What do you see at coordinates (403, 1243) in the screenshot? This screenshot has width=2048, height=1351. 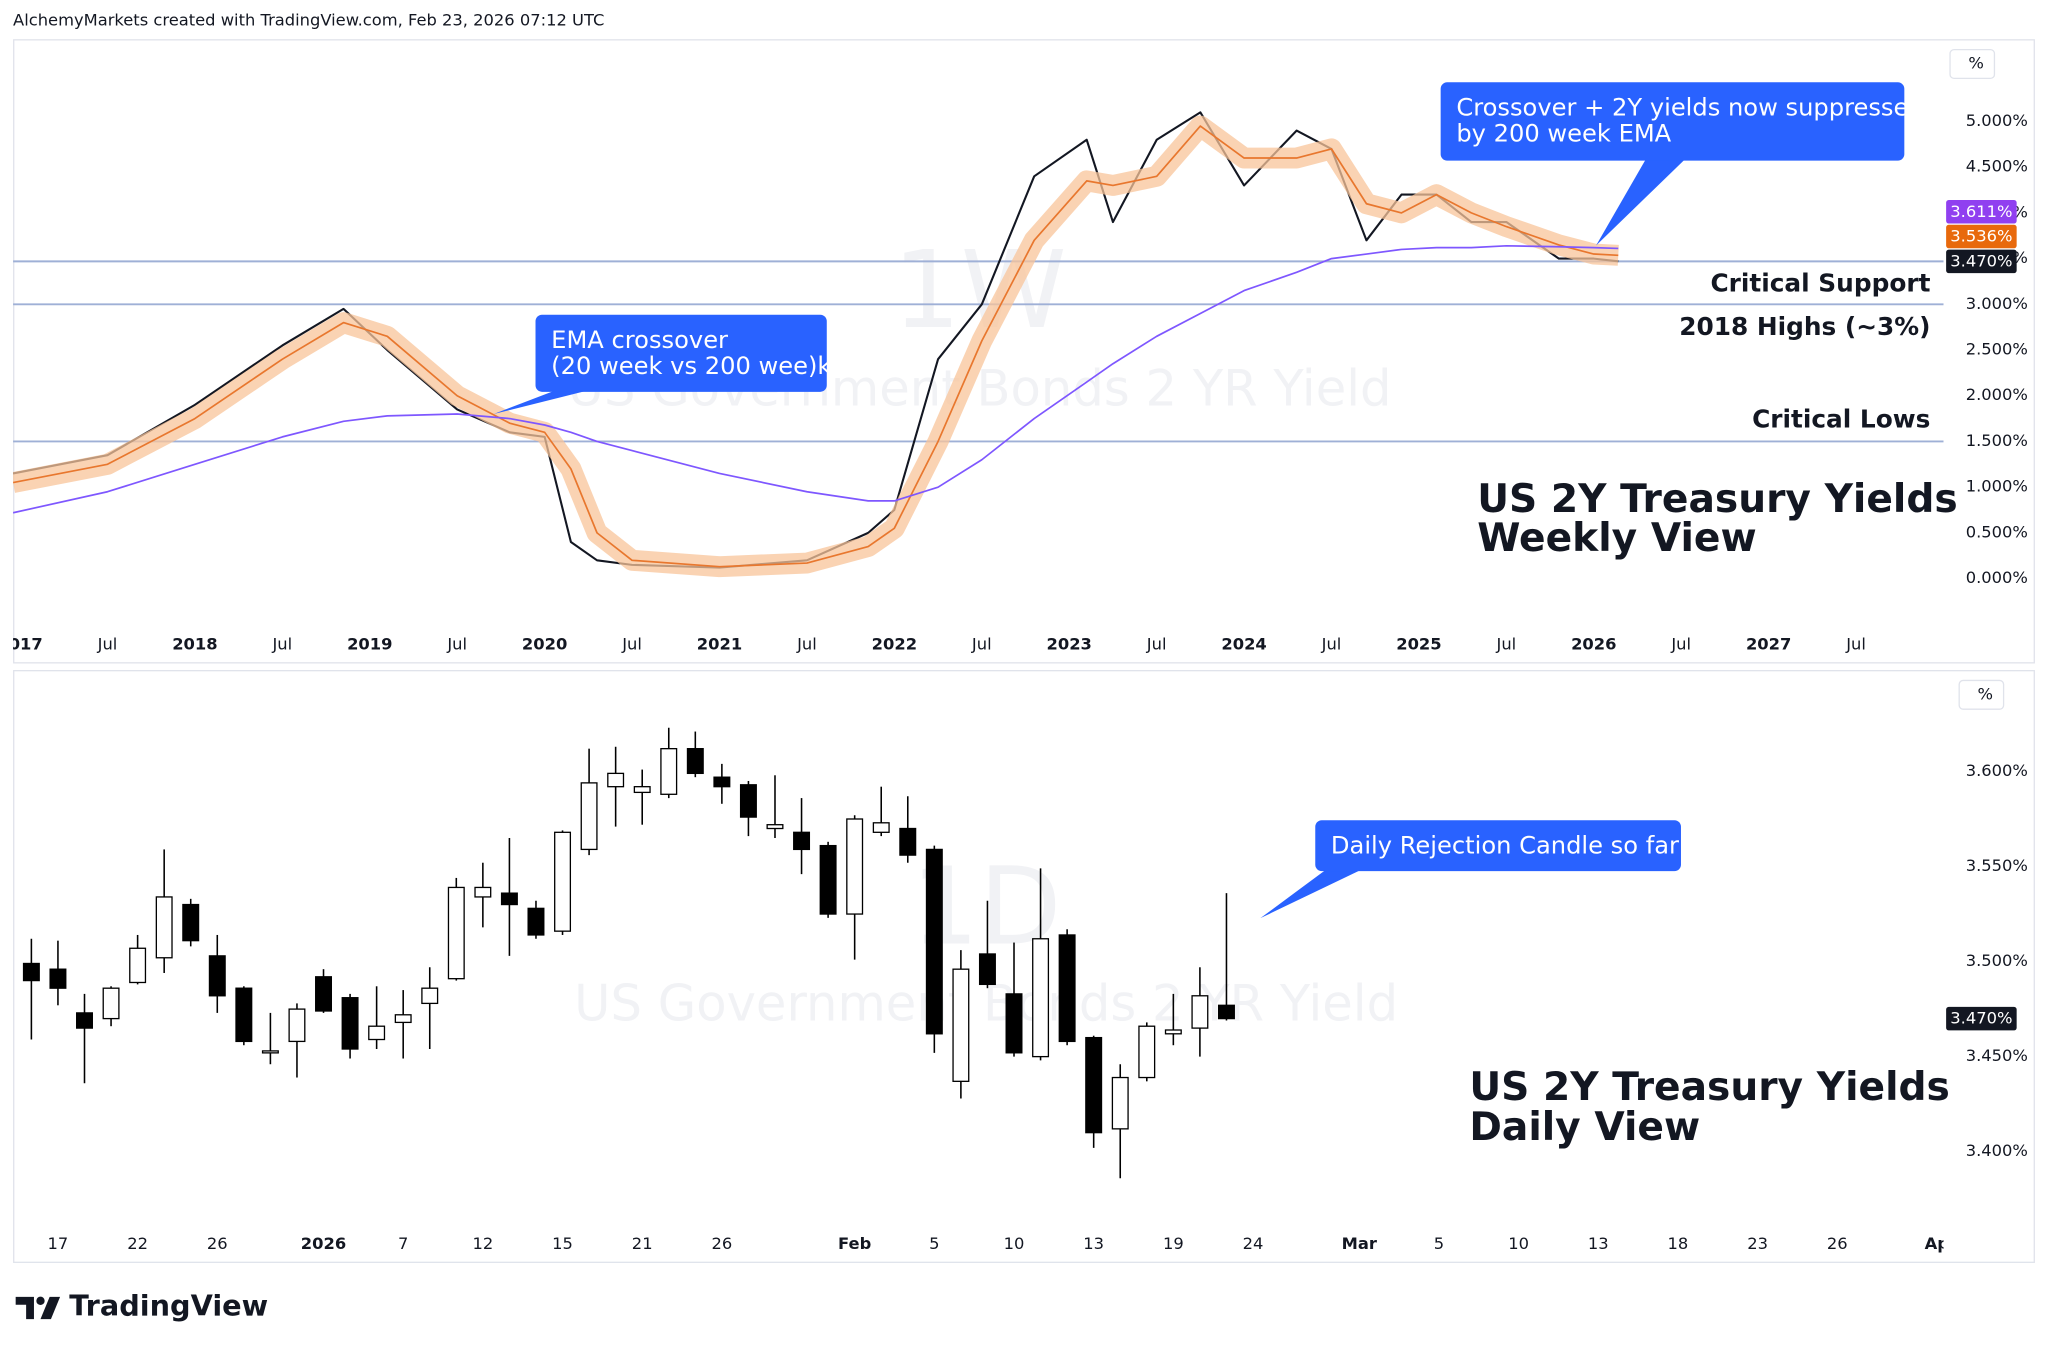 I see `x-tick-label: 7` at bounding box center [403, 1243].